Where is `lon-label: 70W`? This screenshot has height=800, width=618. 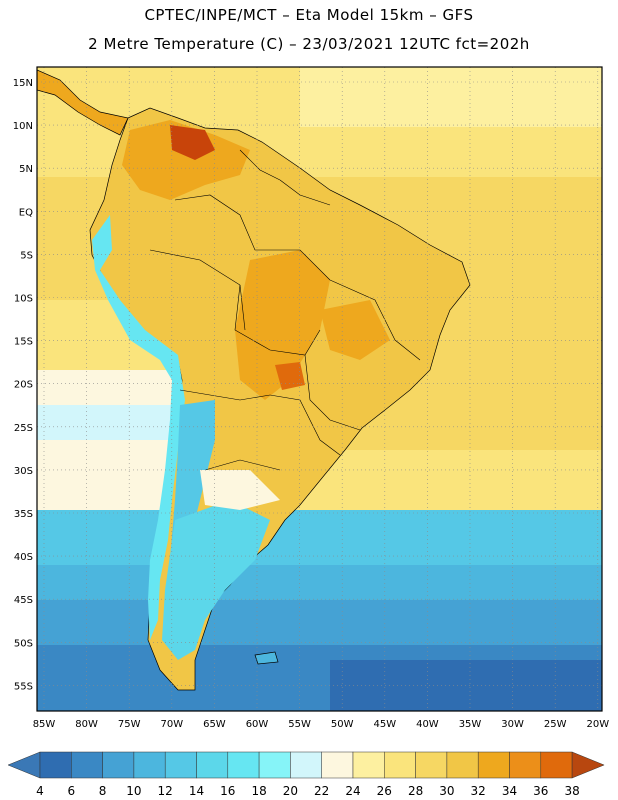
lon-label: 70W is located at coordinates (171, 724).